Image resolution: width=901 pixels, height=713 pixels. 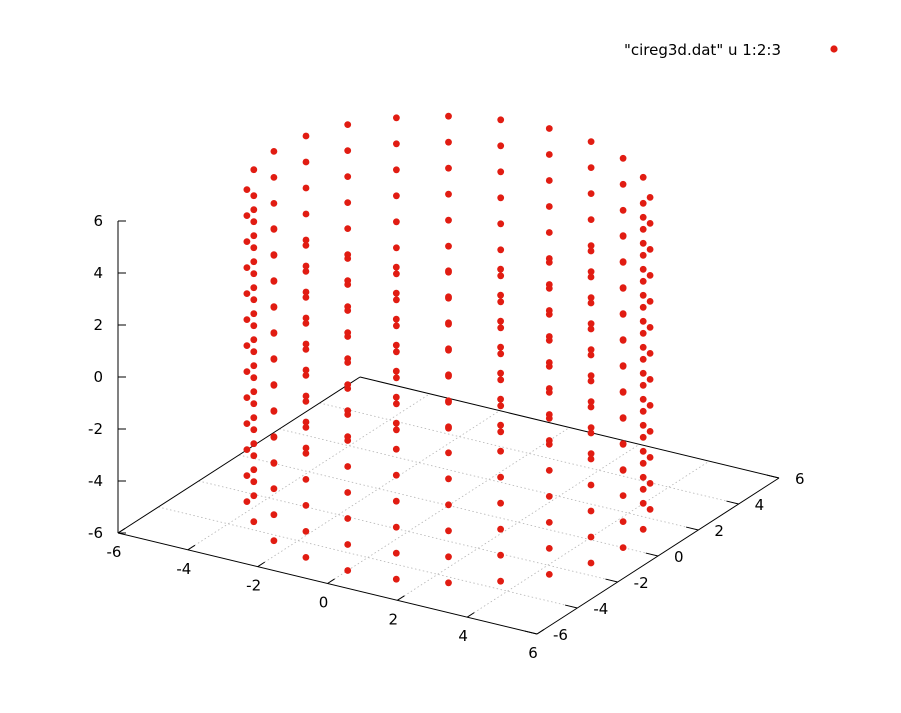 What do you see at coordinates (394, 619) in the screenshot?
I see `x-tick-label: 2` at bounding box center [394, 619].